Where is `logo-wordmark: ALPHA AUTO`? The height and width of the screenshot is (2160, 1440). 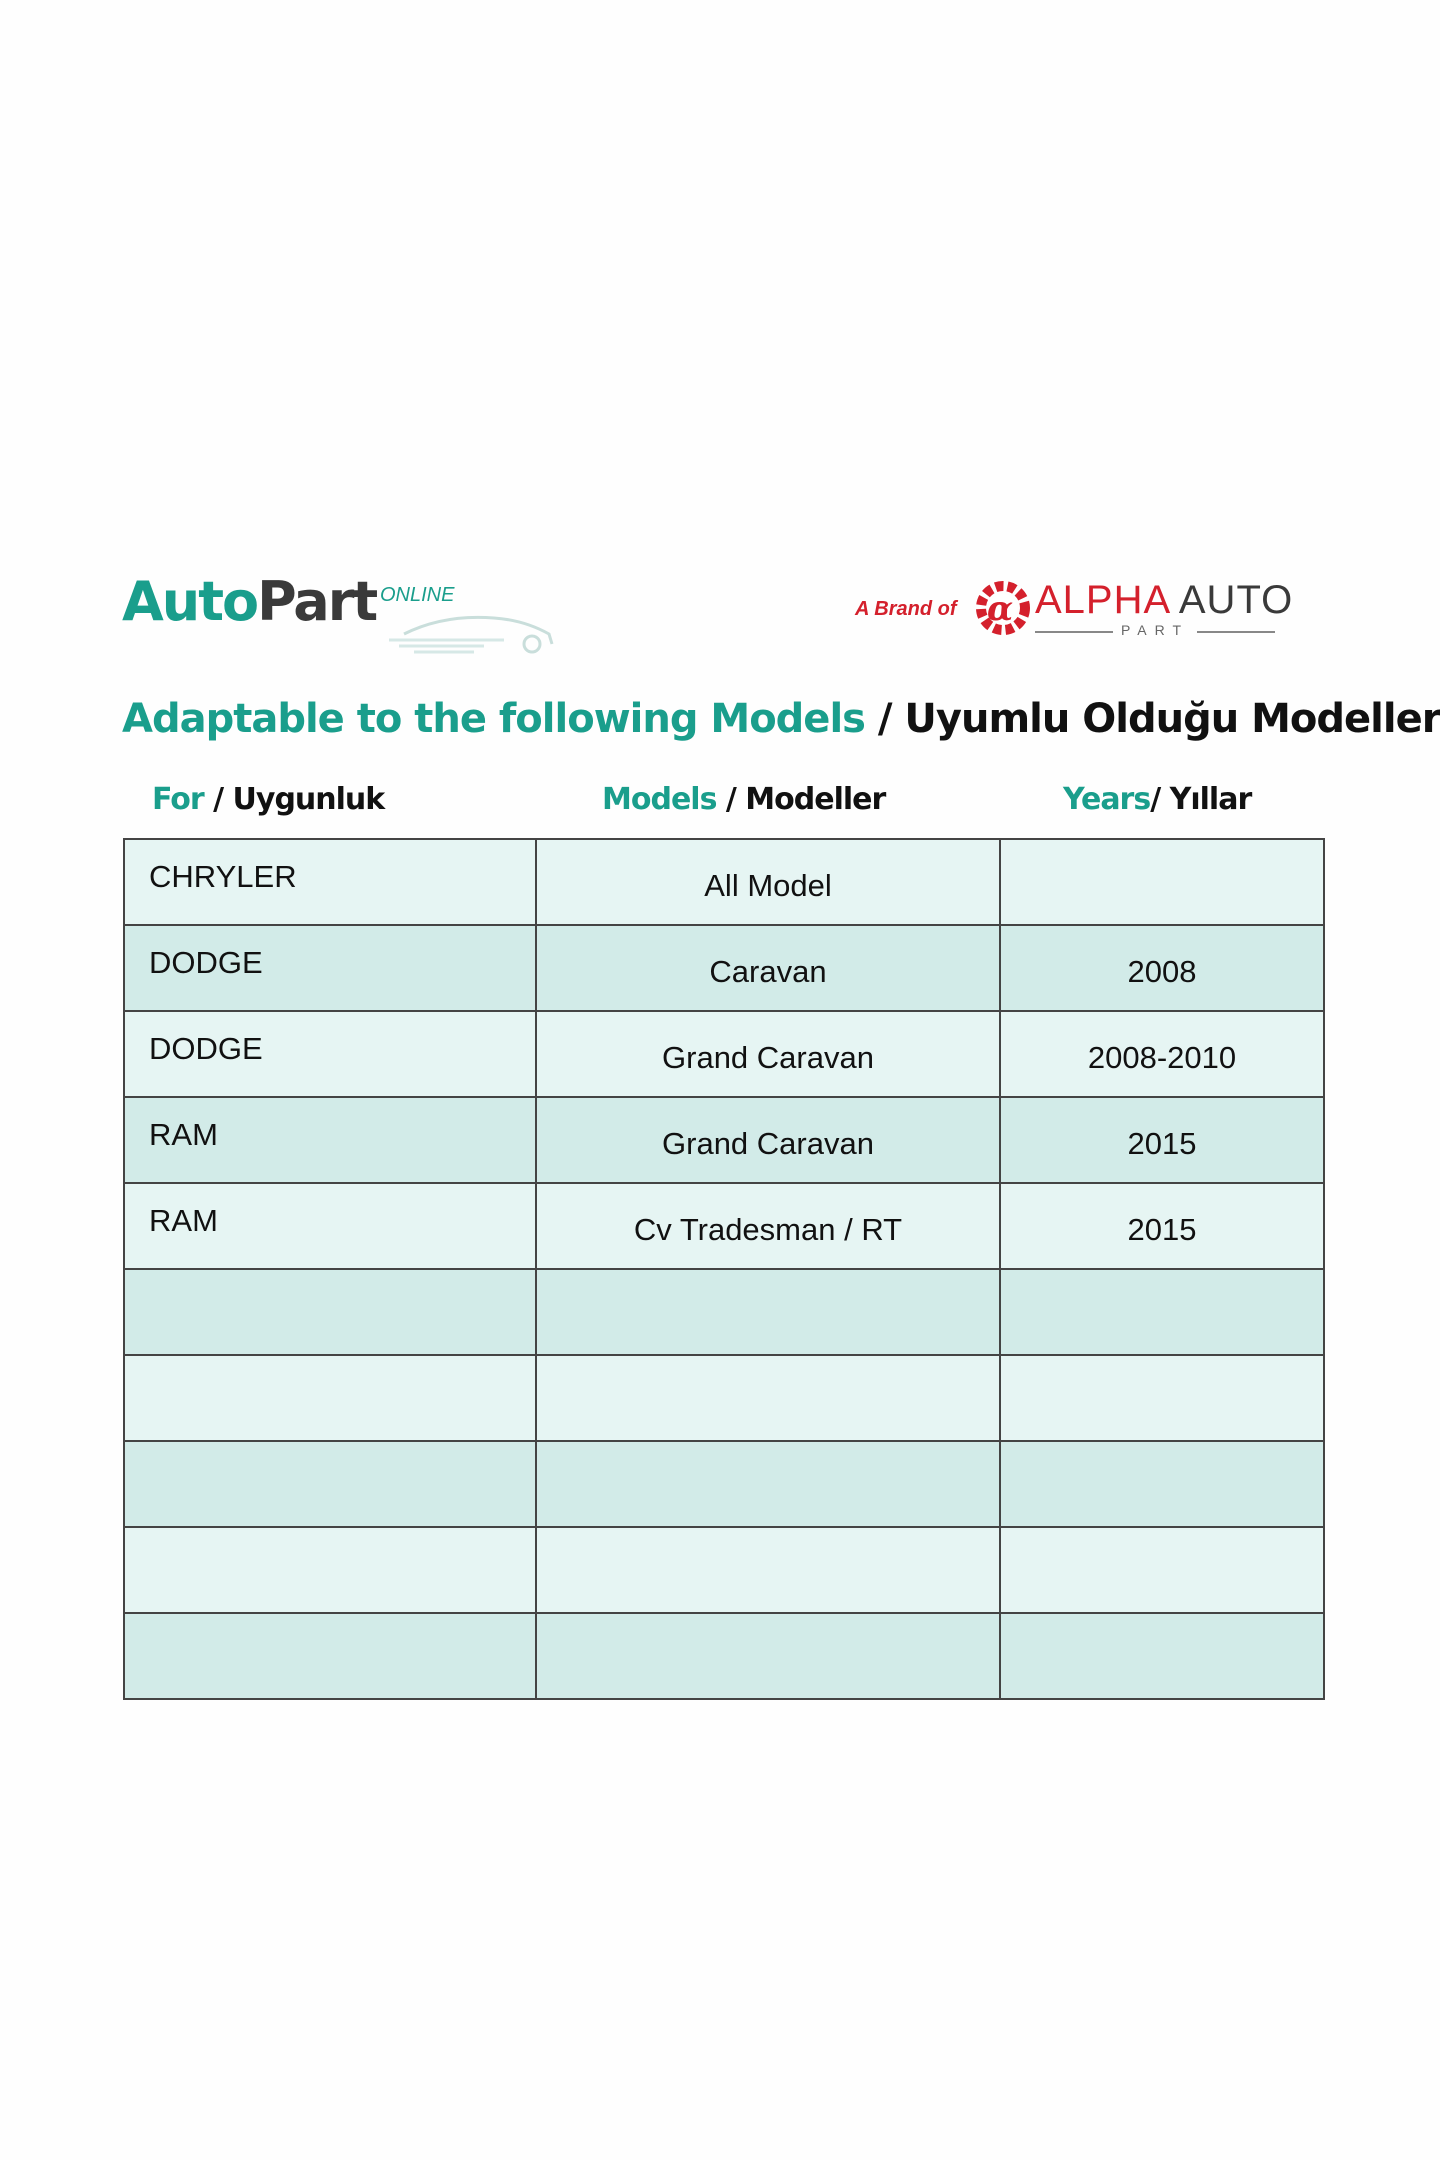 logo-wordmark: ALPHA AUTO is located at coordinates (1164, 600).